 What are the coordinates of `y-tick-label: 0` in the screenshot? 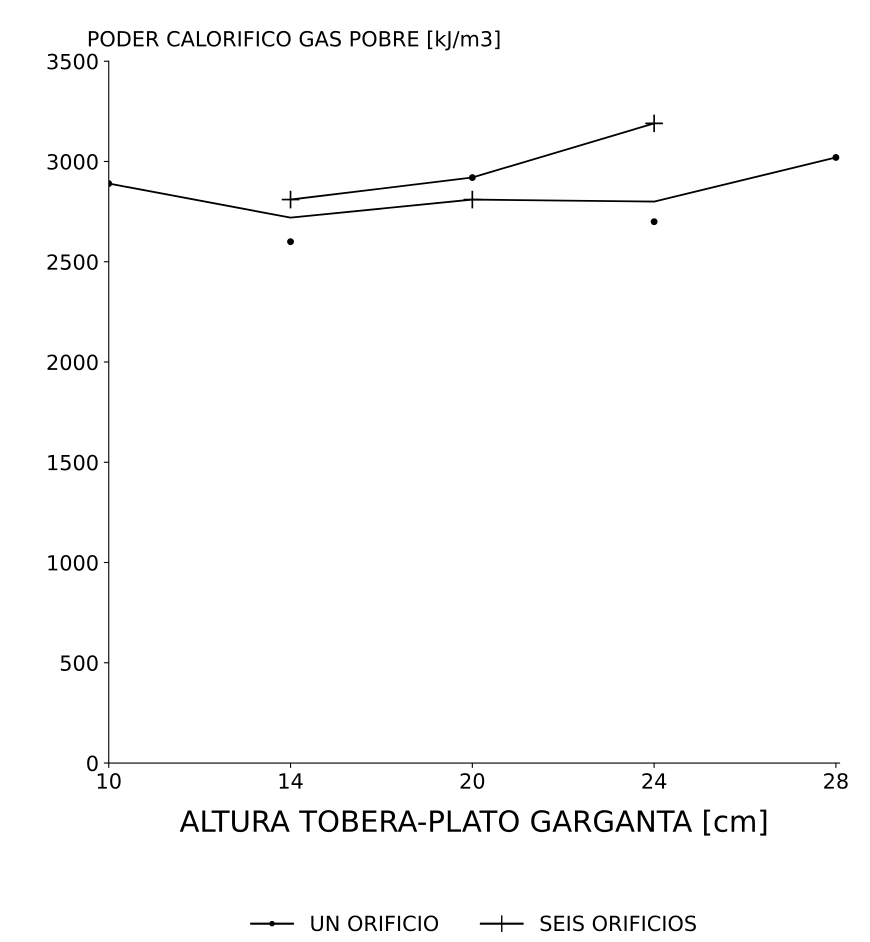 It's located at (92, 763).